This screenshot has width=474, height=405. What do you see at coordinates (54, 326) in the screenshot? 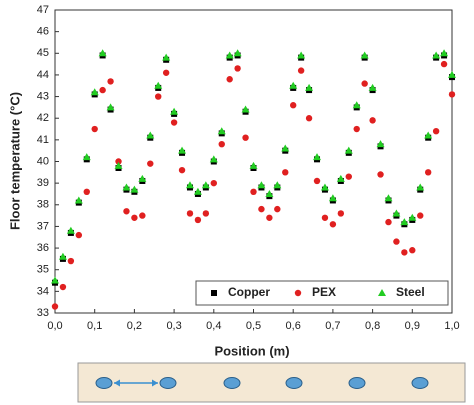
I see `x-tick-label: 0,0` at bounding box center [54, 326].